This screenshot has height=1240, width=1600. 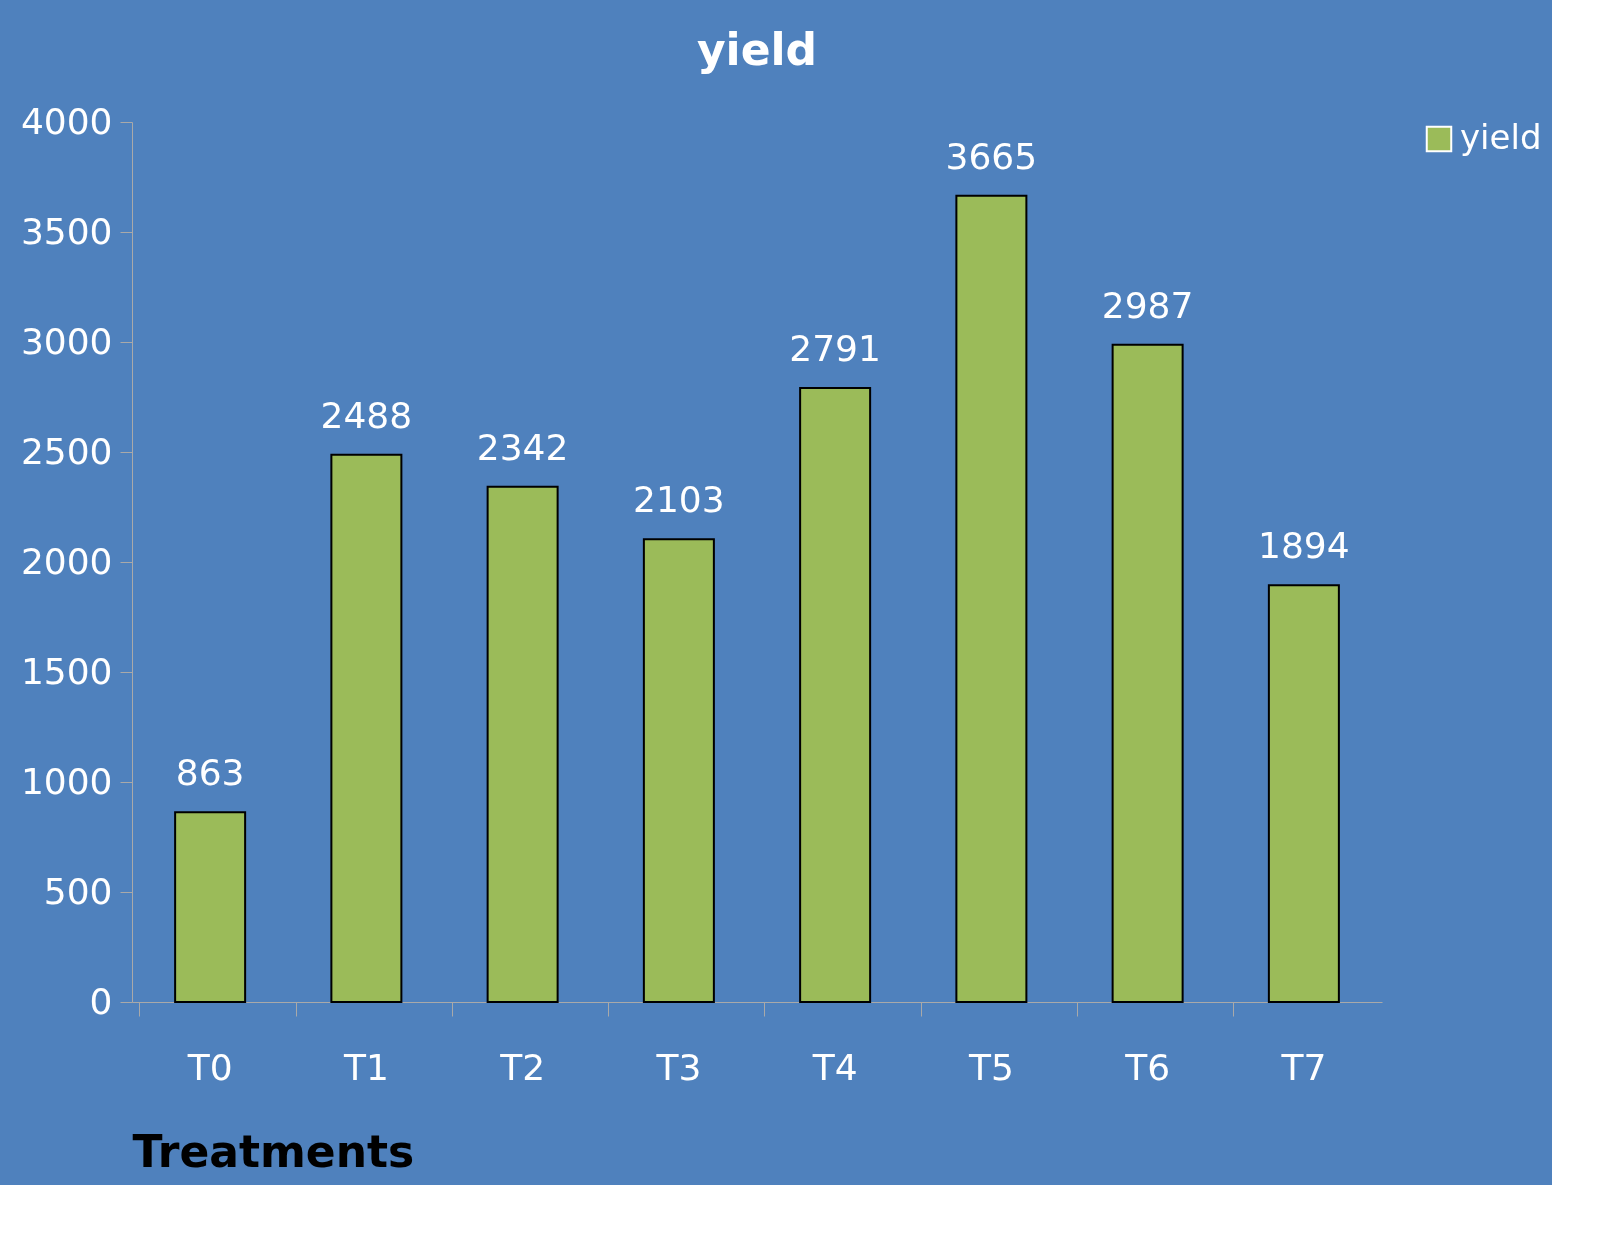 What do you see at coordinates (991, 156) in the screenshot?
I see `data-label: 3665` at bounding box center [991, 156].